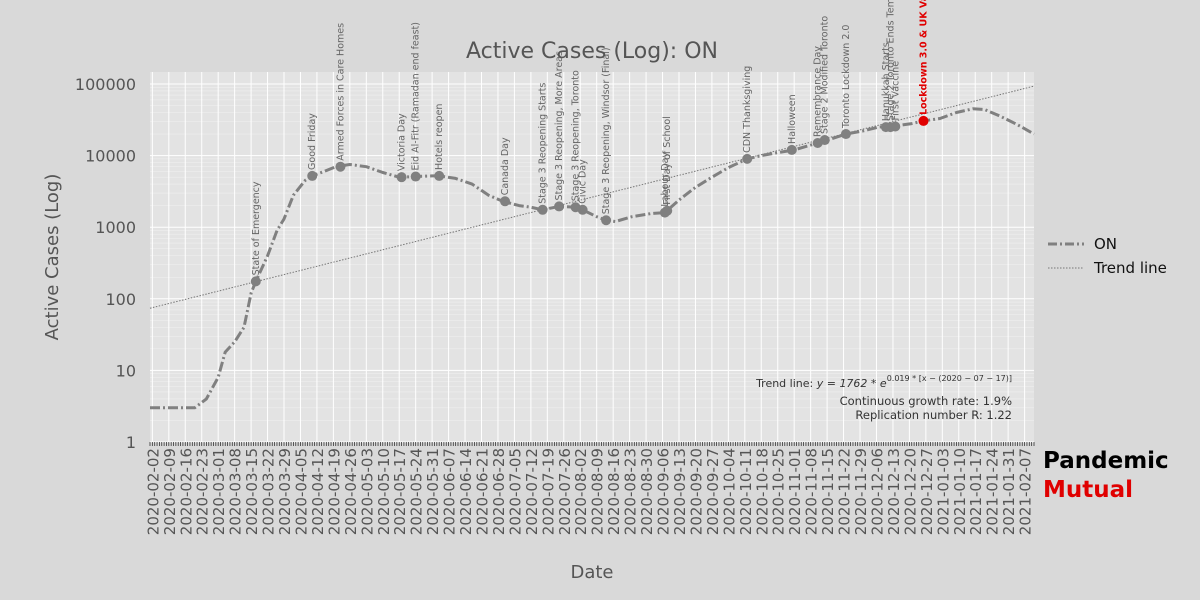  What do you see at coordinates (825, 75) in the screenshot?
I see `event-label: Stage 2 Modified Toronto` at bounding box center [825, 75].